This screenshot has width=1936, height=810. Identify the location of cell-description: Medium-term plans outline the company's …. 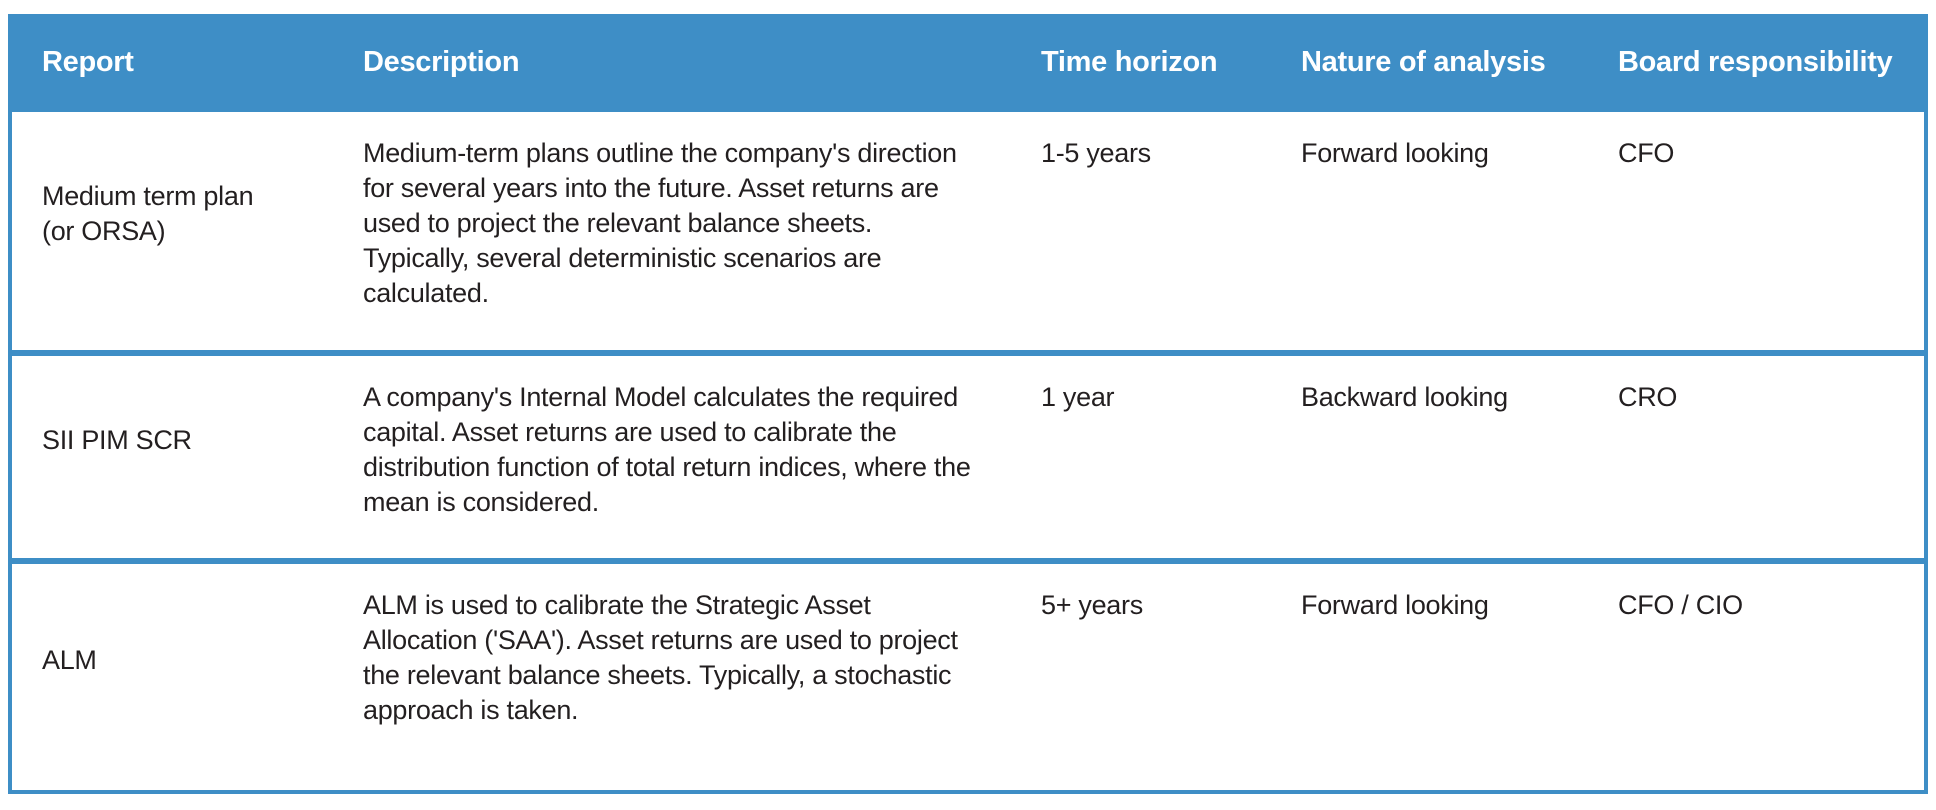
(672, 228).